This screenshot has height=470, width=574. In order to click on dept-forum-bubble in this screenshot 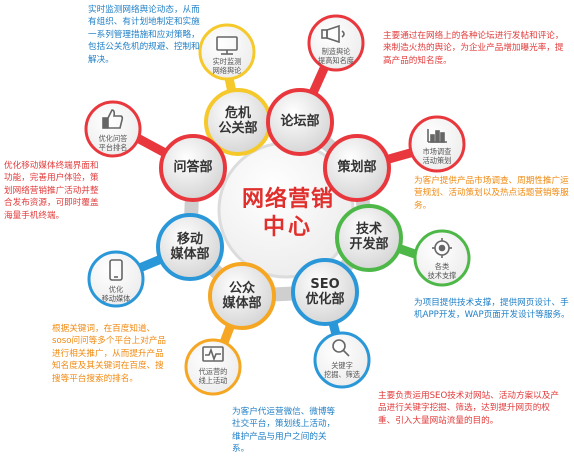, I will do `click(300, 122)`.